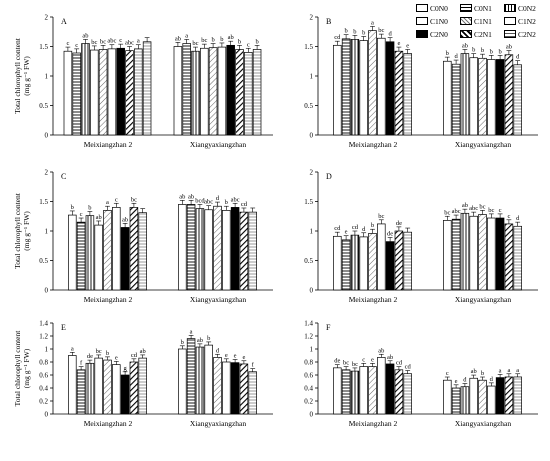 This screenshot has height=461, width=550. I want to click on legend-label: C1N2, so click(527, 21).